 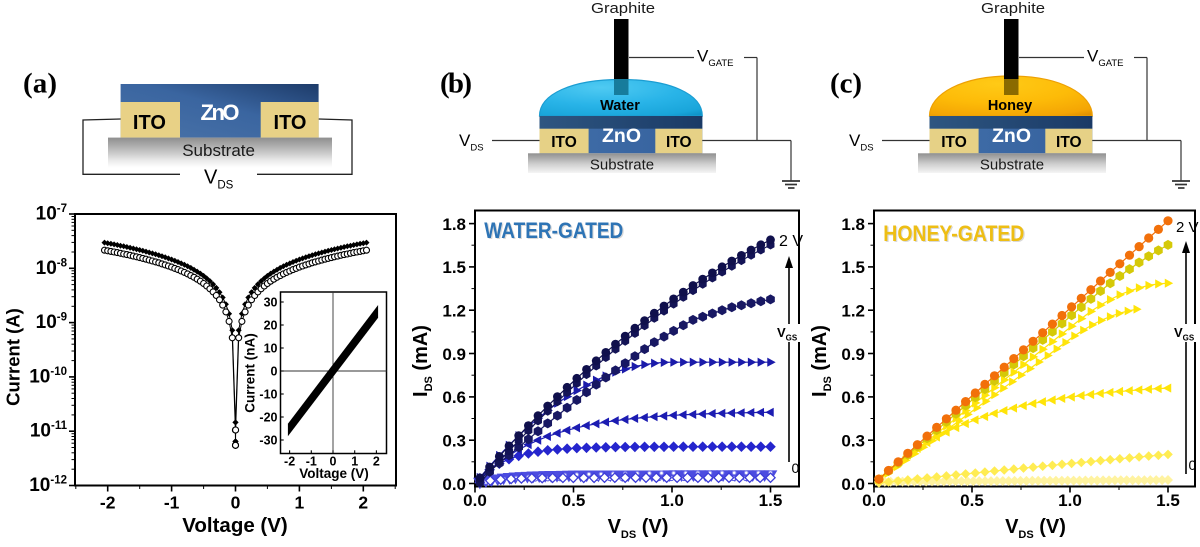 What do you see at coordinates (48, 486) in the screenshot?
I see `svg-text: 10⁻¹²` at bounding box center [48, 486].